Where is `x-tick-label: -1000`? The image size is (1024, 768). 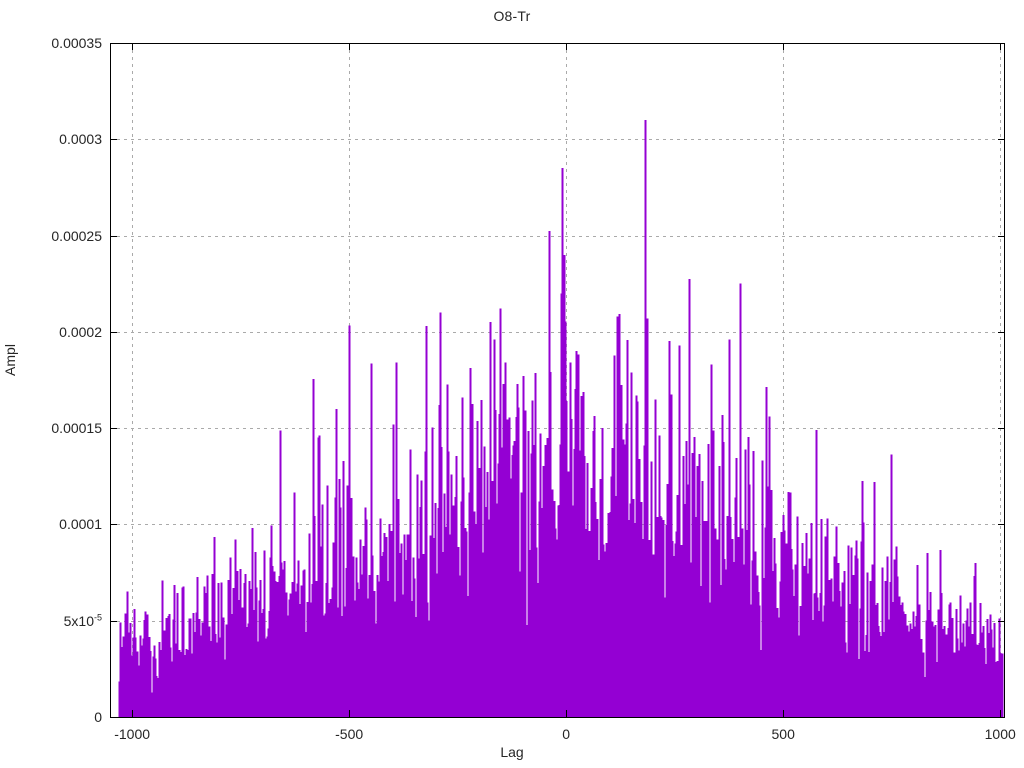 x-tick-label: -1000 is located at coordinates (132, 734).